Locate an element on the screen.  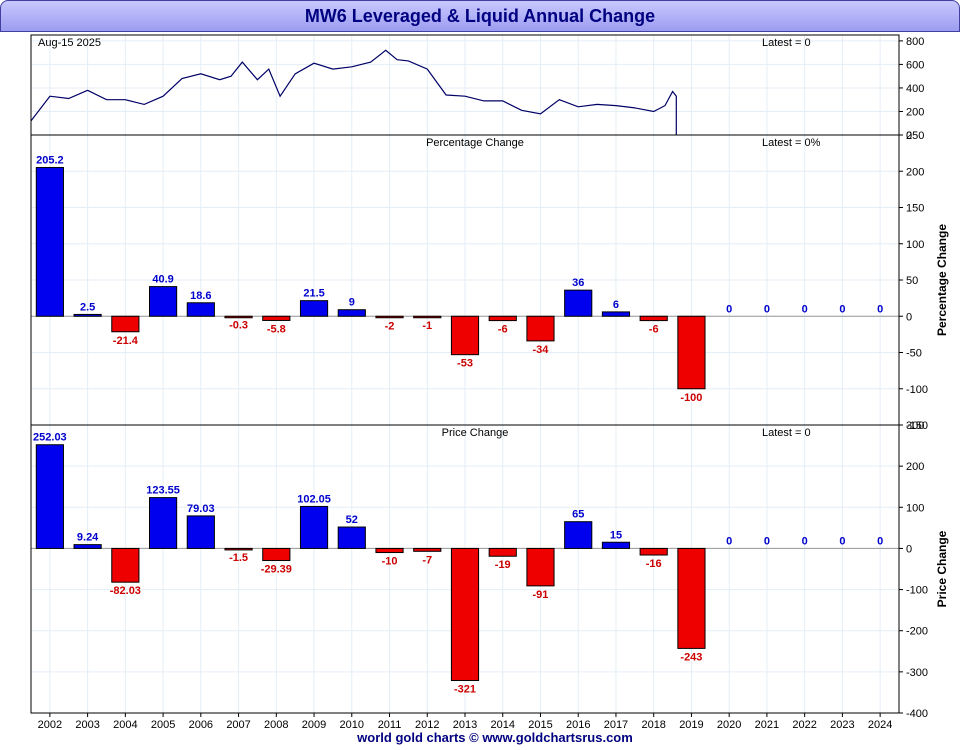
x-tick-label: 2024 is located at coordinates (880, 725).